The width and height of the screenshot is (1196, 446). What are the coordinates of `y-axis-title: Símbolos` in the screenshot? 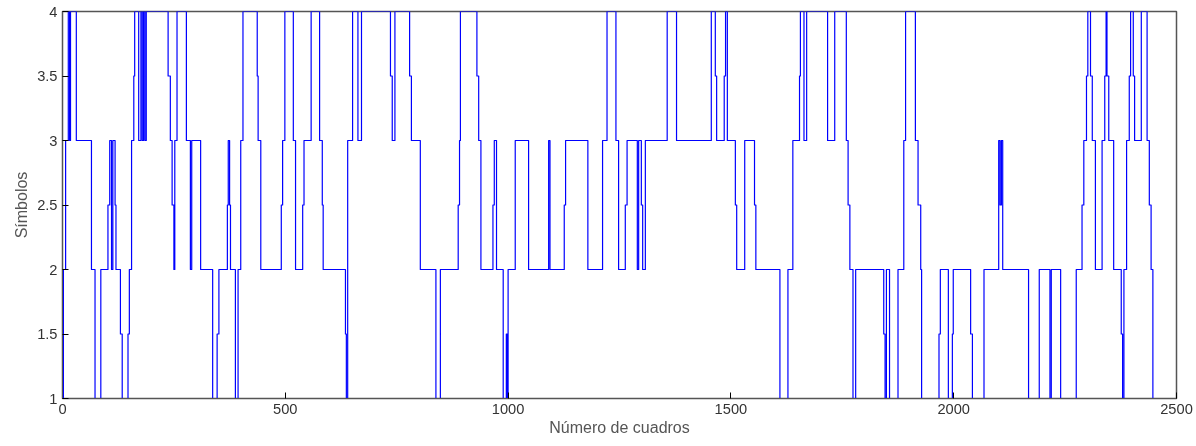 It's located at (22, 205).